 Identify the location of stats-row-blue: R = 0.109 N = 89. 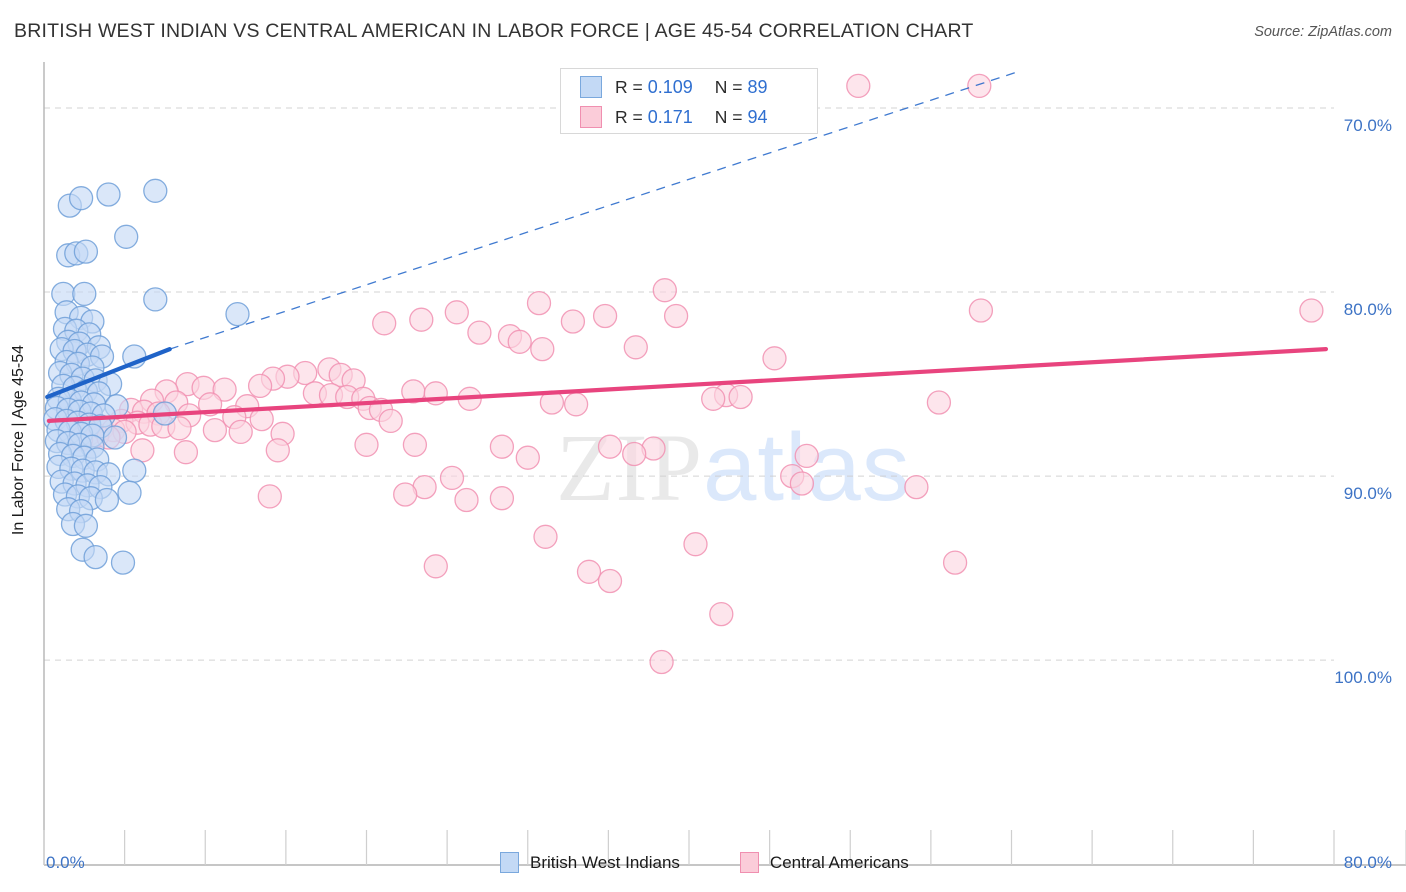
(689, 87).